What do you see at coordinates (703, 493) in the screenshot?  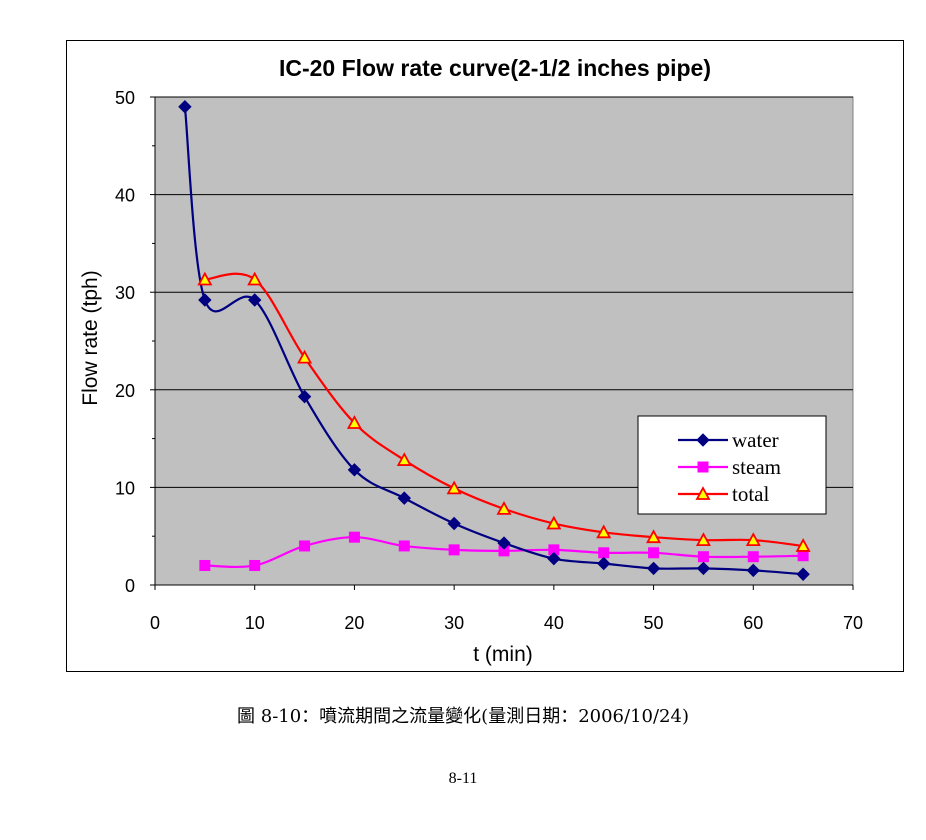 I see `legend-marker-total` at bounding box center [703, 493].